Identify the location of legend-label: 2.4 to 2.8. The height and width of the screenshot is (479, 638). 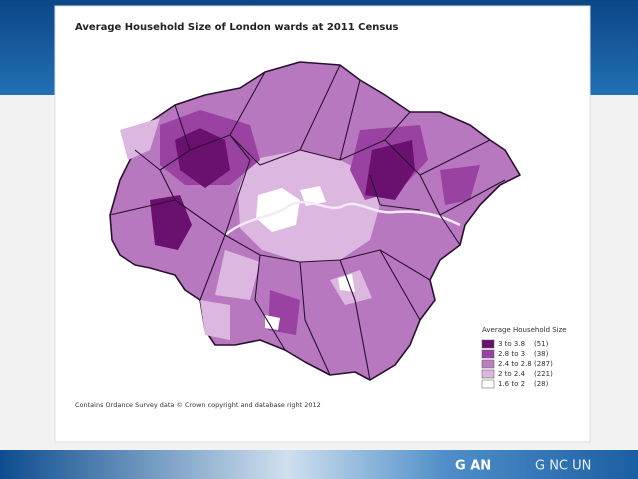
(515, 364).